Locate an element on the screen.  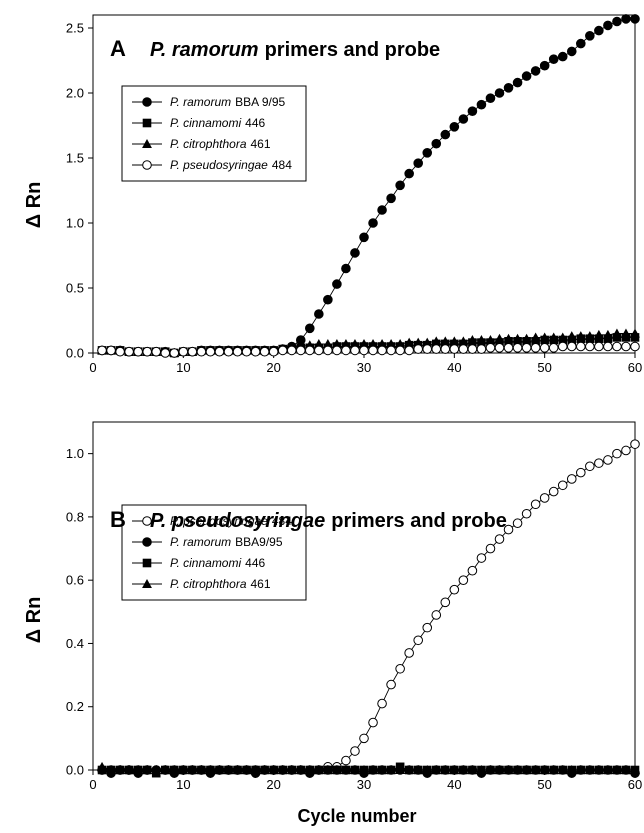
panel-title-a: P. ramorum primers and probe is located at coordinates (295, 50).